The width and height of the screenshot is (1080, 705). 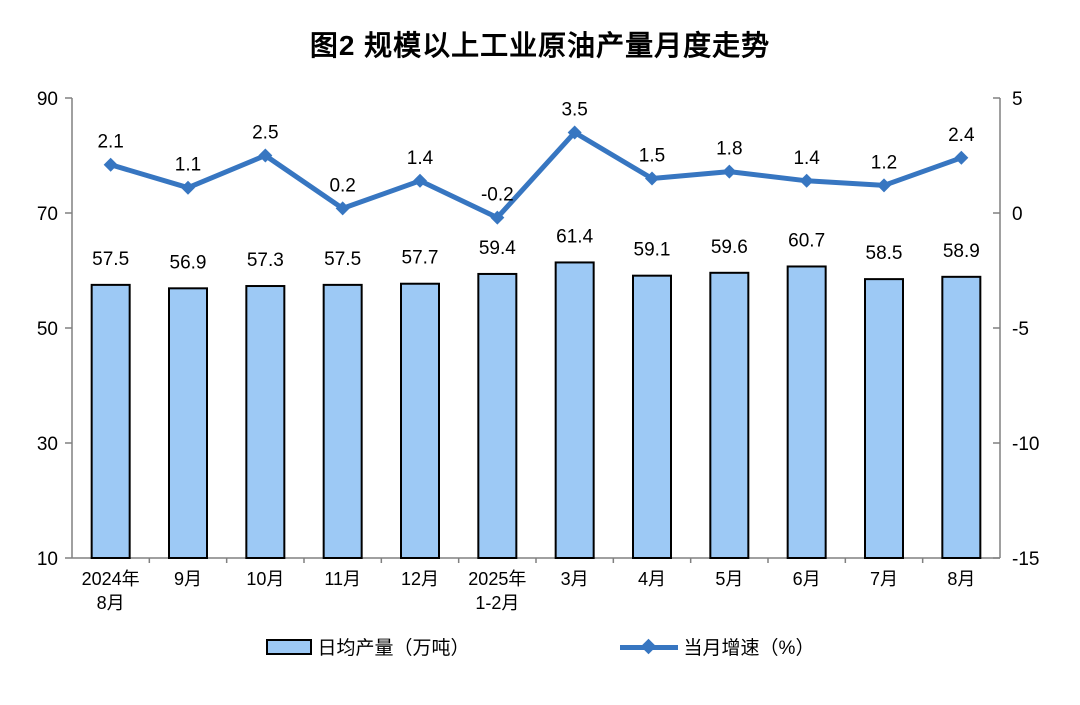 What do you see at coordinates (342, 185) in the screenshot?
I see `line-value-label: 0.2` at bounding box center [342, 185].